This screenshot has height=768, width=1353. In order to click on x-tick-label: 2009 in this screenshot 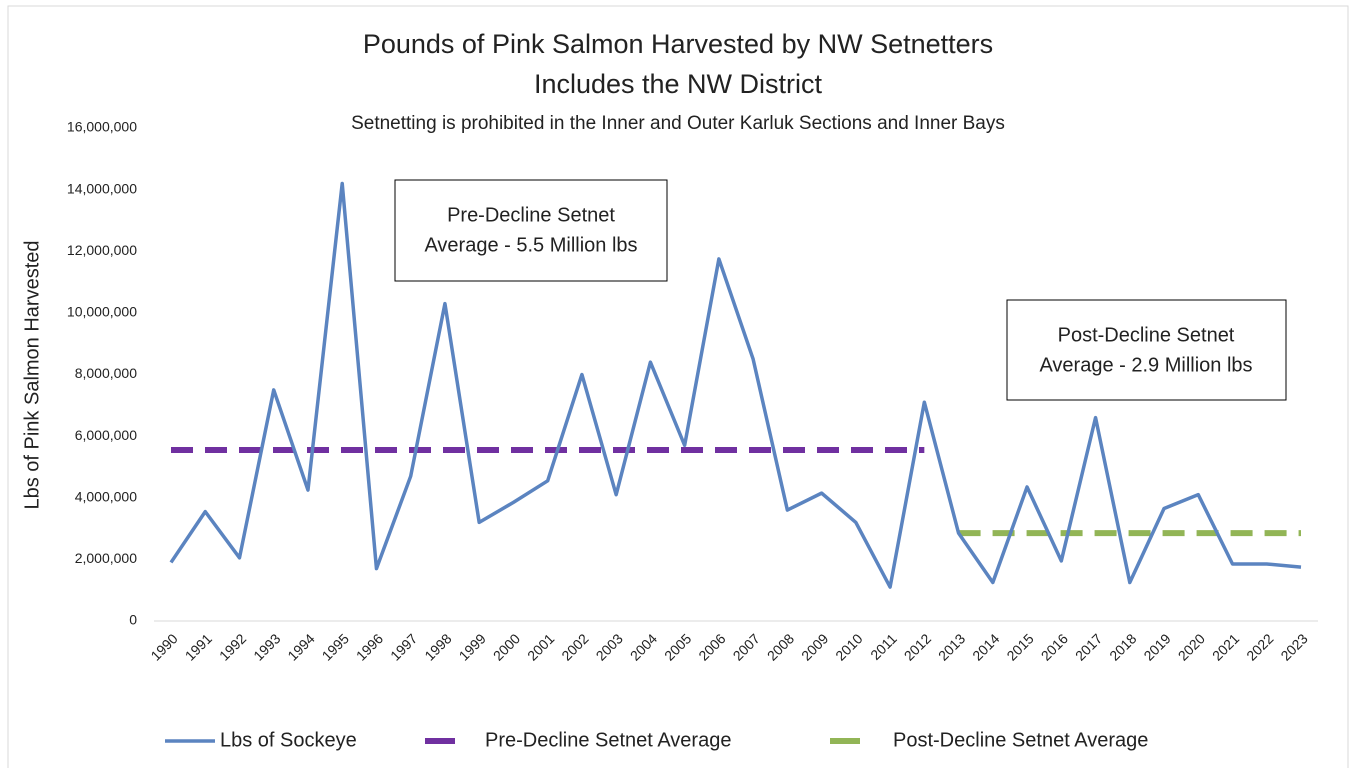, I will do `click(814, 646)`.